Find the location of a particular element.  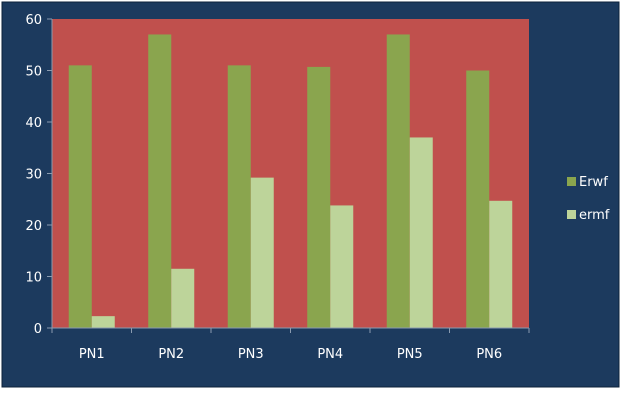

x-tick-label: PN1 is located at coordinates (92, 354).